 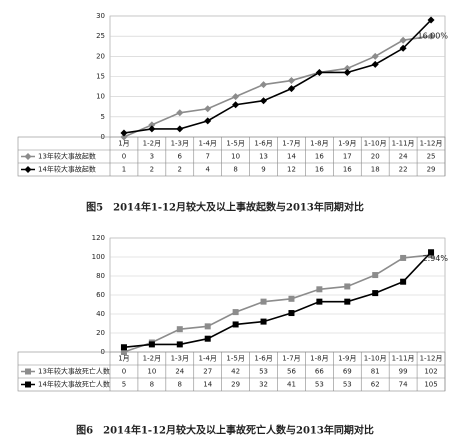 What do you see at coordinates (100, 333) in the screenshot?
I see `y-tick-label: 20` at bounding box center [100, 333].